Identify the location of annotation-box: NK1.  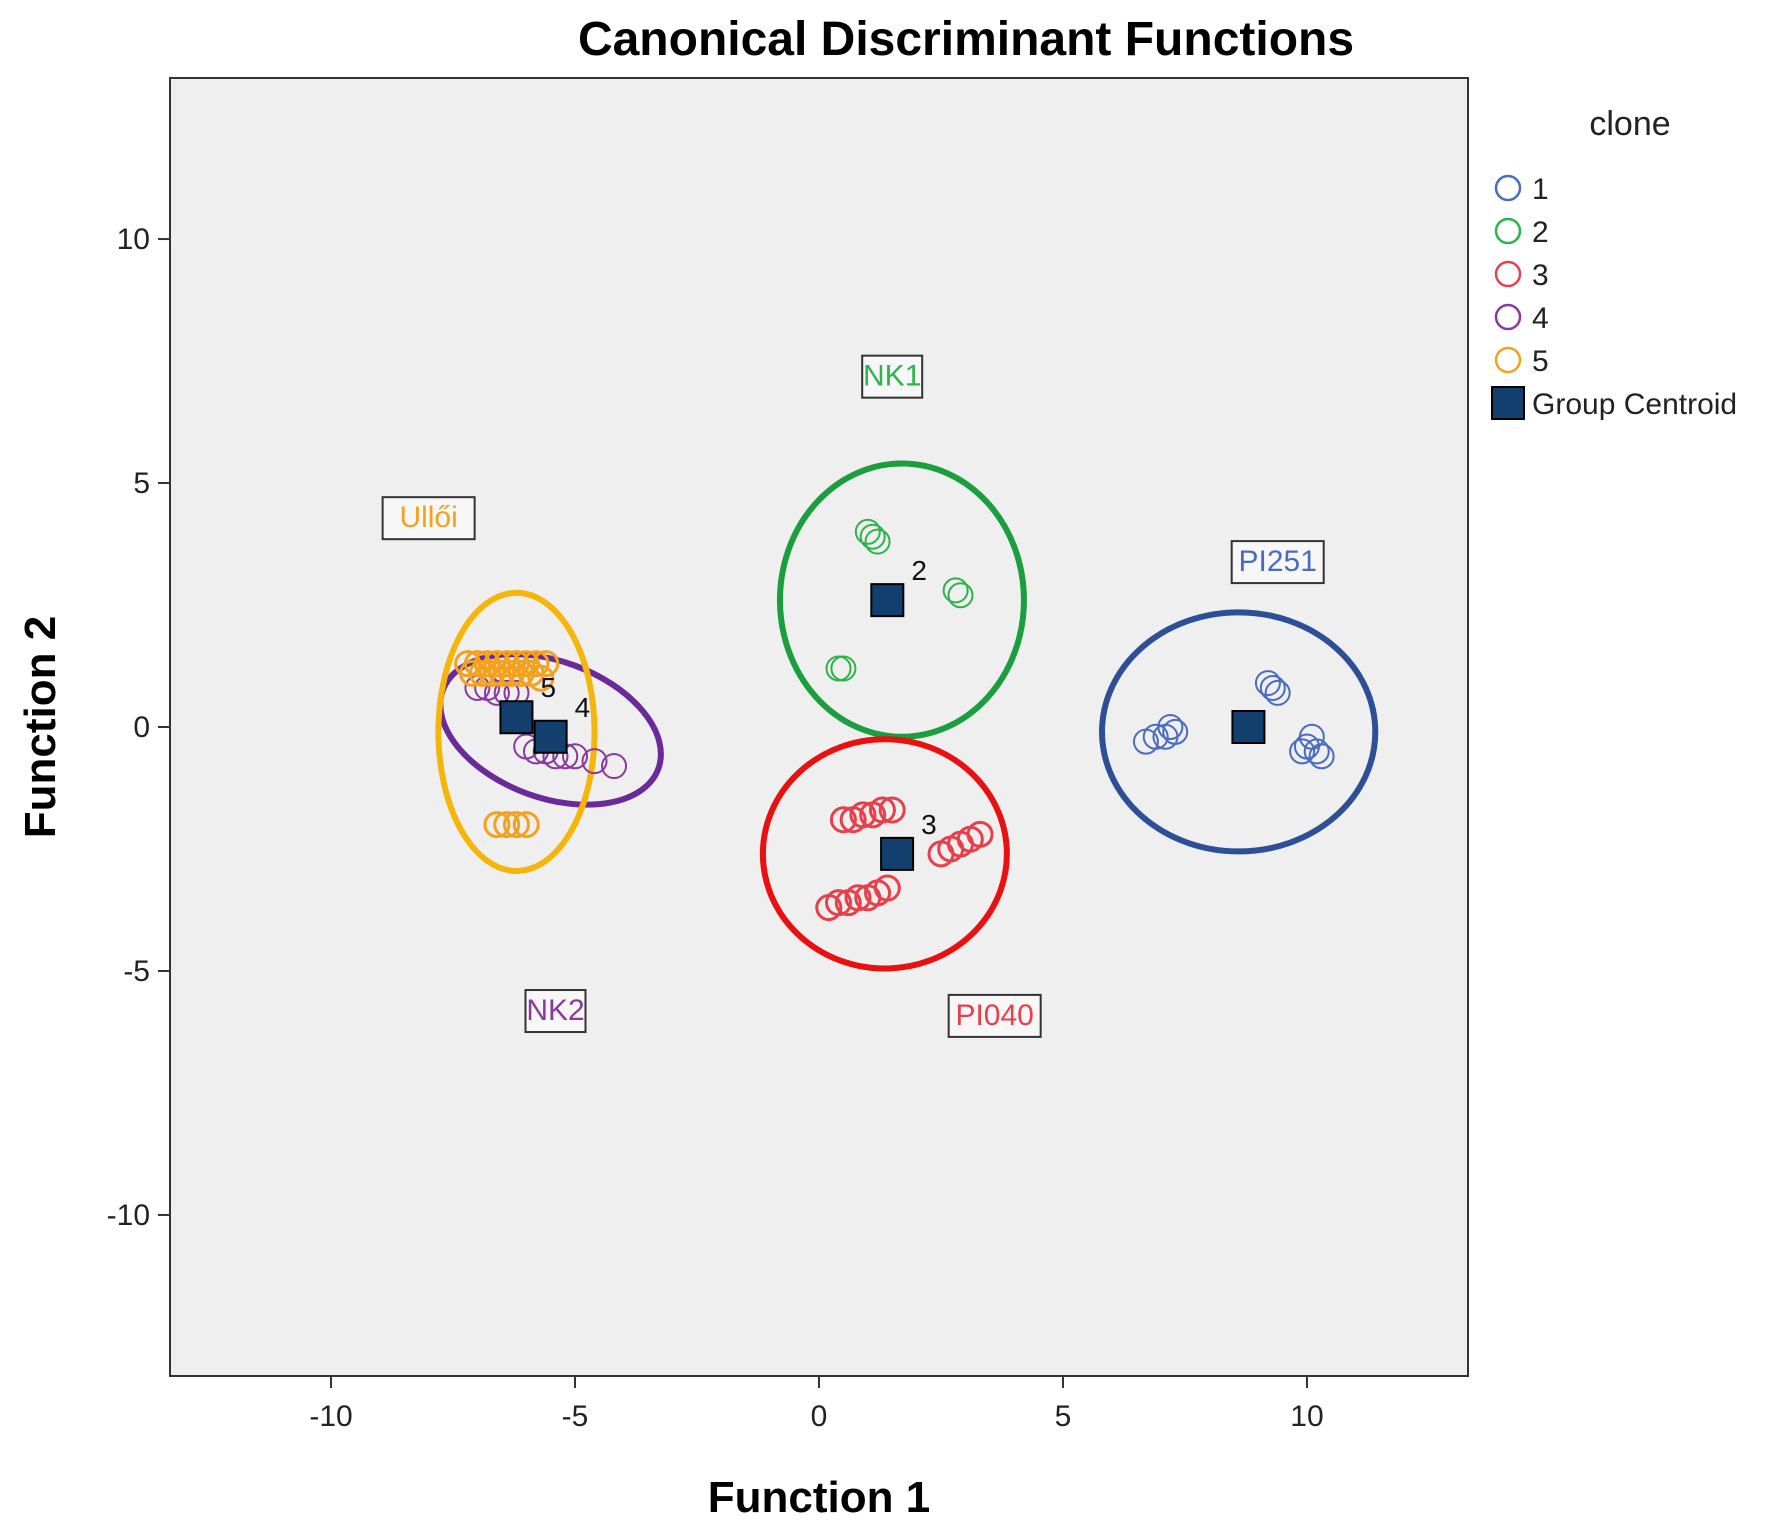
(892, 376).